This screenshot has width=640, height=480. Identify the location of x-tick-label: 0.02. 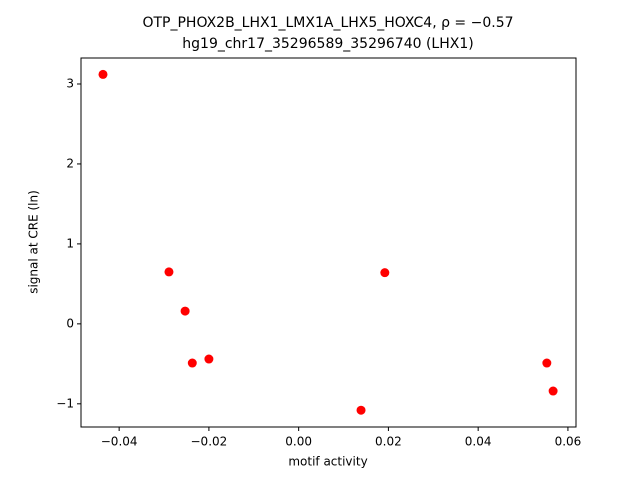
(388, 442).